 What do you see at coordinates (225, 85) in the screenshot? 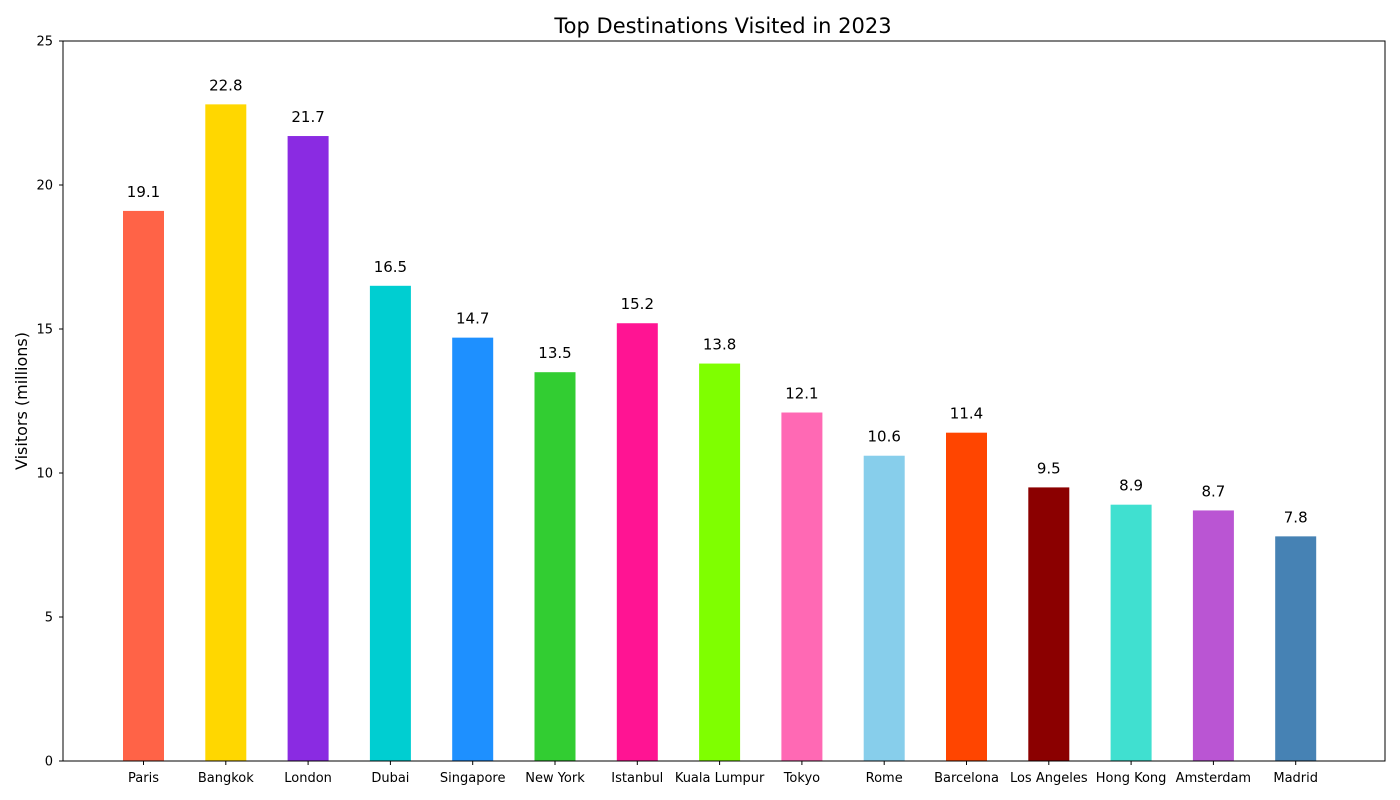
I see `data-label: 22.8` at bounding box center [225, 85].